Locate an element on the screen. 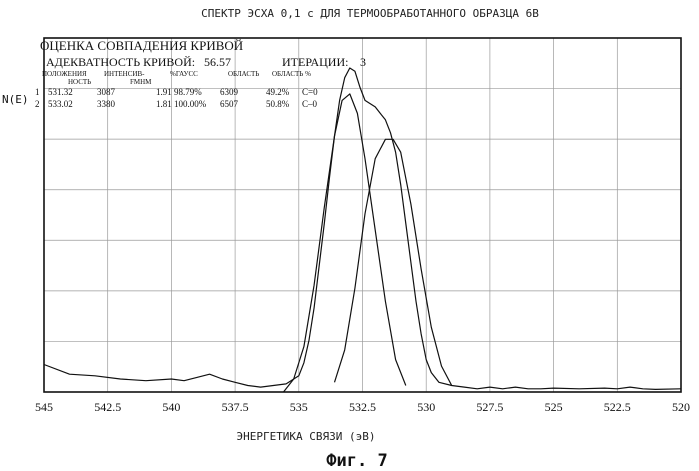 This screenshot has width=699, height=471. fit-table-cell: 6309 is located at coordinates (229, 92).